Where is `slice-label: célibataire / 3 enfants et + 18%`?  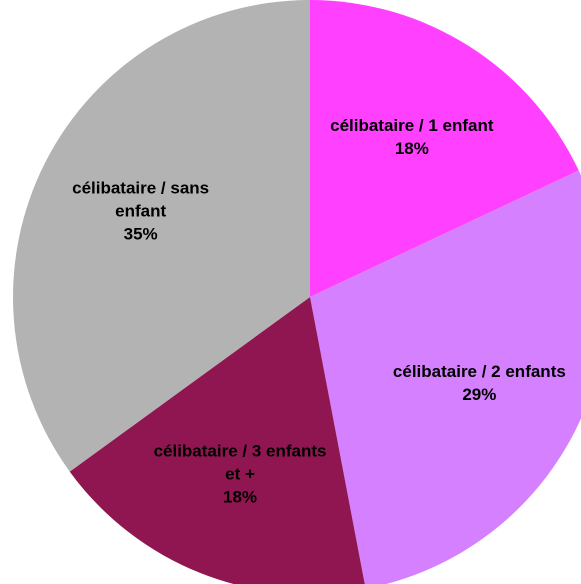 slice-label: célibataire / 3 enfants et + 18% is located at coordinates (240, 473).